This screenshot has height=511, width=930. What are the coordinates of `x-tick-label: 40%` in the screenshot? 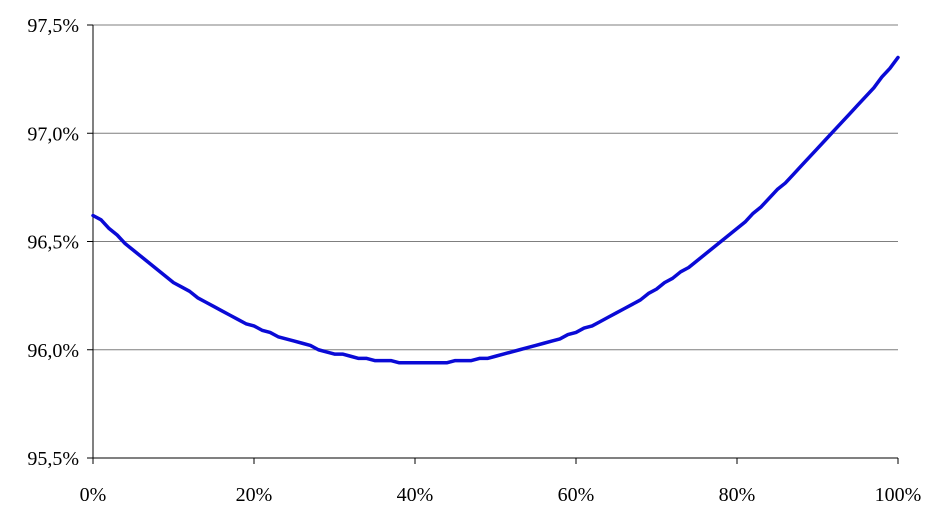 It's located at (415, 495).